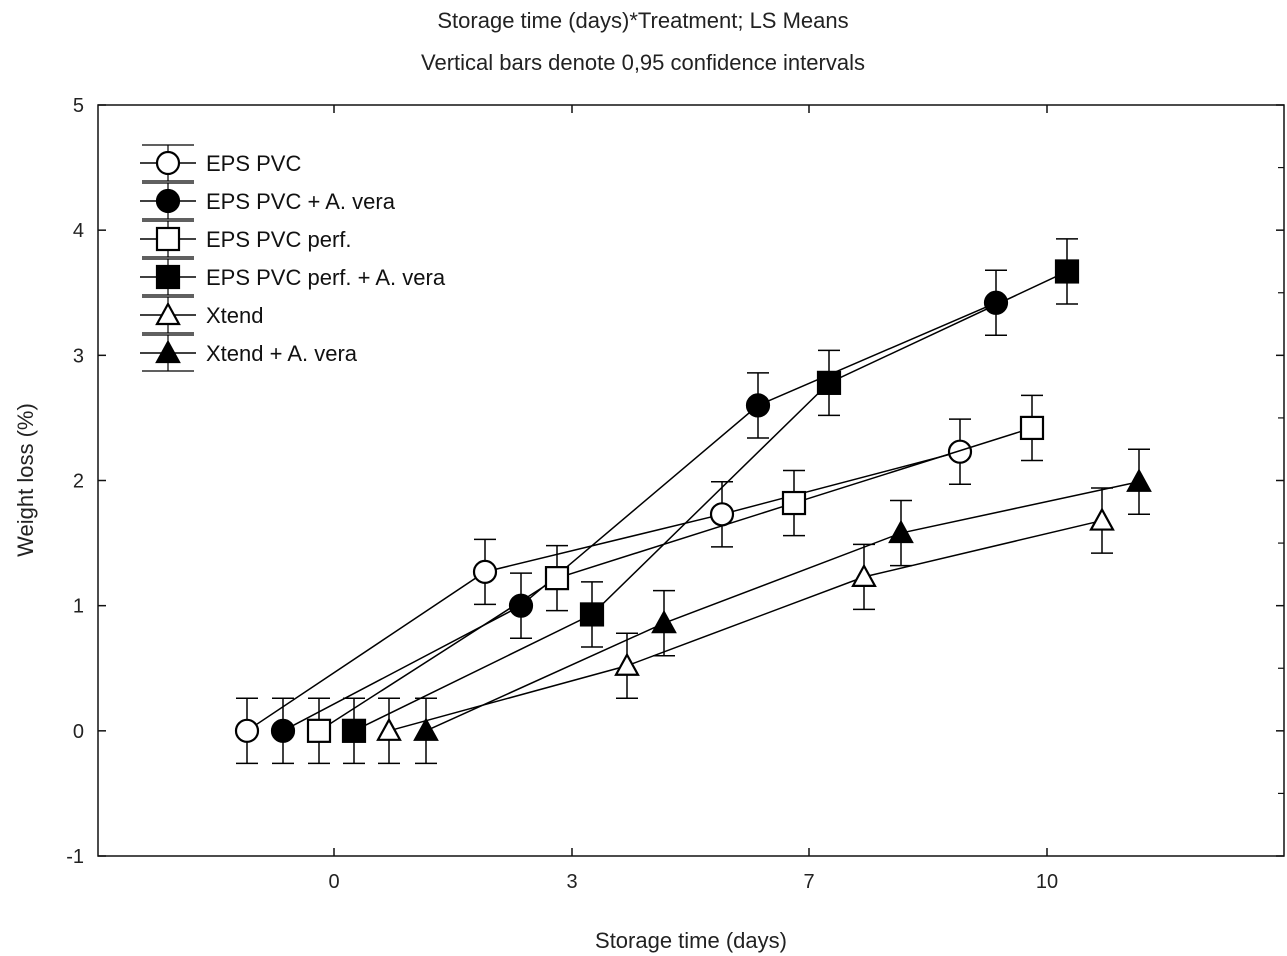 This screenshot has width=1287, height=956. Describe the element at coordinates (301, 201) in the screenshot. I see `legend-label: EPS PVC + A. vera` at that location.